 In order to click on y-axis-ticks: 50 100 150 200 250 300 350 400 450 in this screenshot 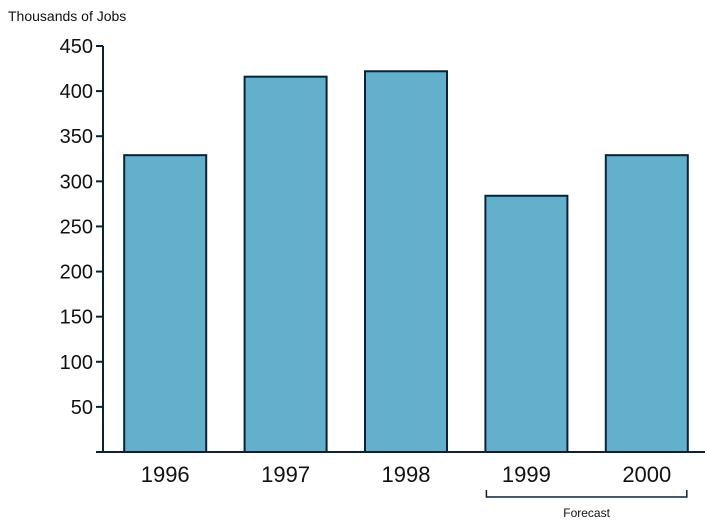, I will do `click(81, 227)`.